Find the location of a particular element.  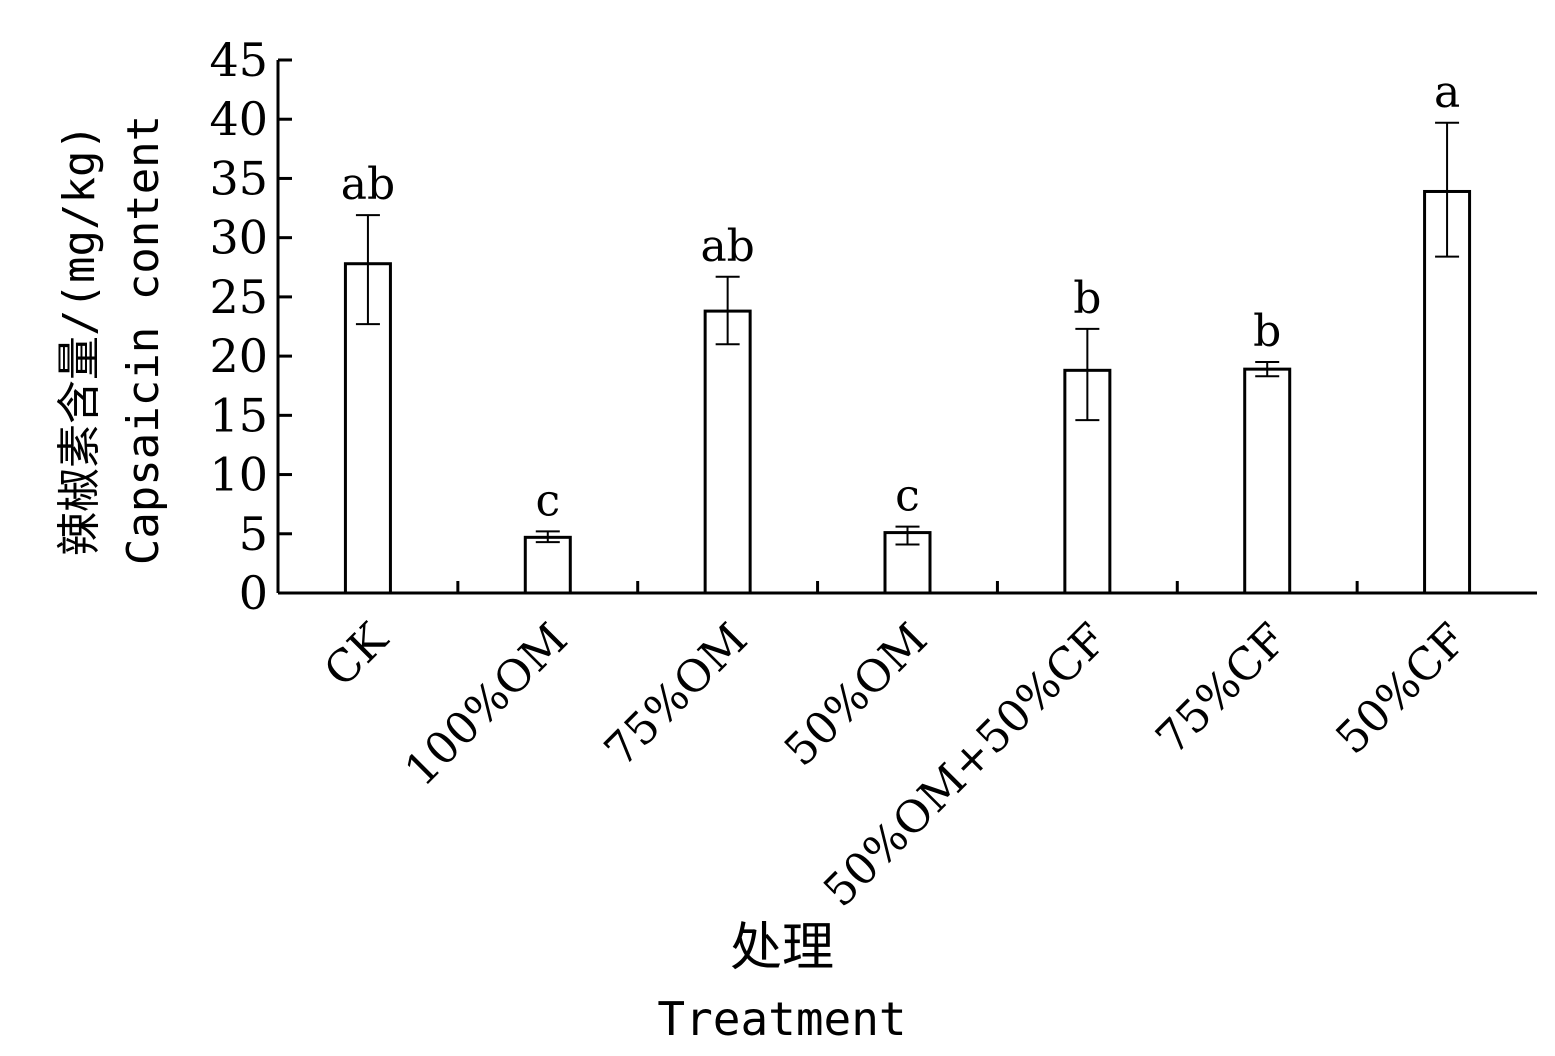

x-tick-label: 75%CF is located at coordinates (1221, 689).